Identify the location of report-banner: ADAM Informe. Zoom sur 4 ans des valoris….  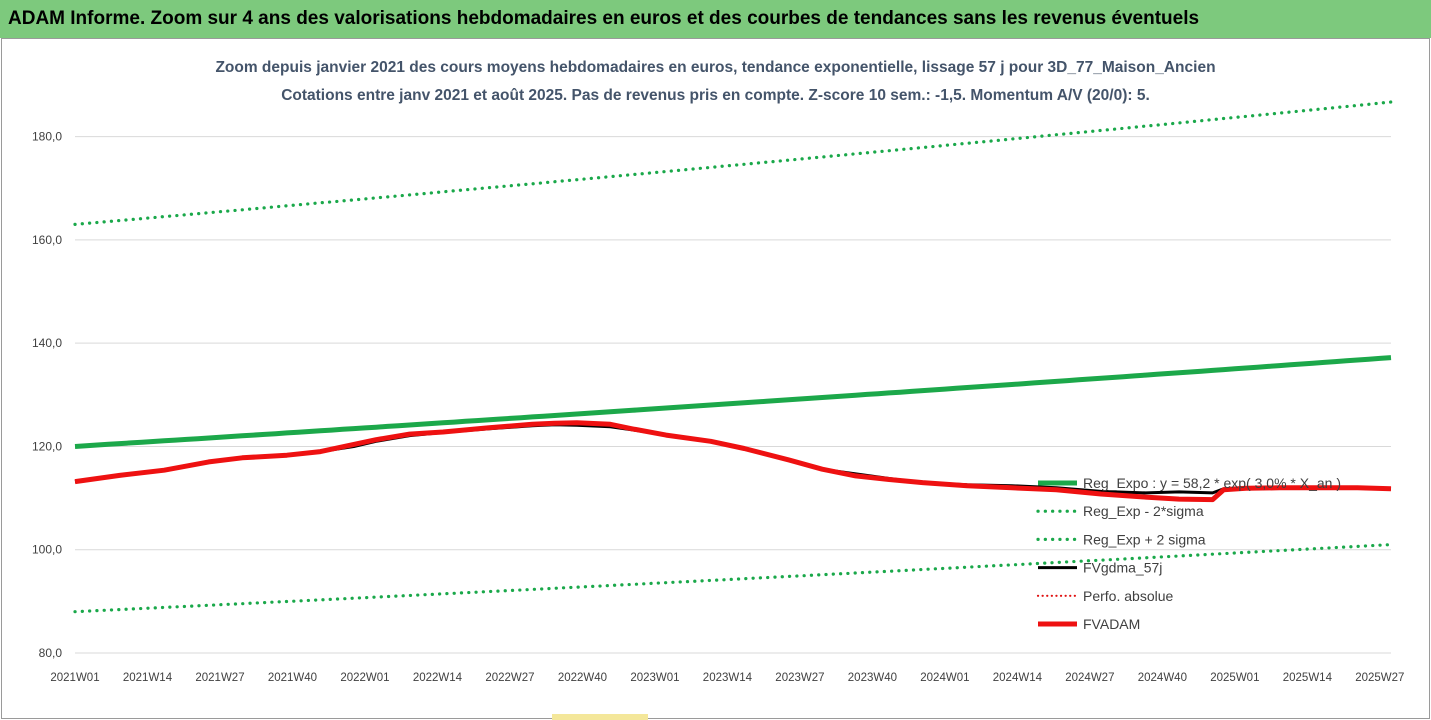
(715, 19).